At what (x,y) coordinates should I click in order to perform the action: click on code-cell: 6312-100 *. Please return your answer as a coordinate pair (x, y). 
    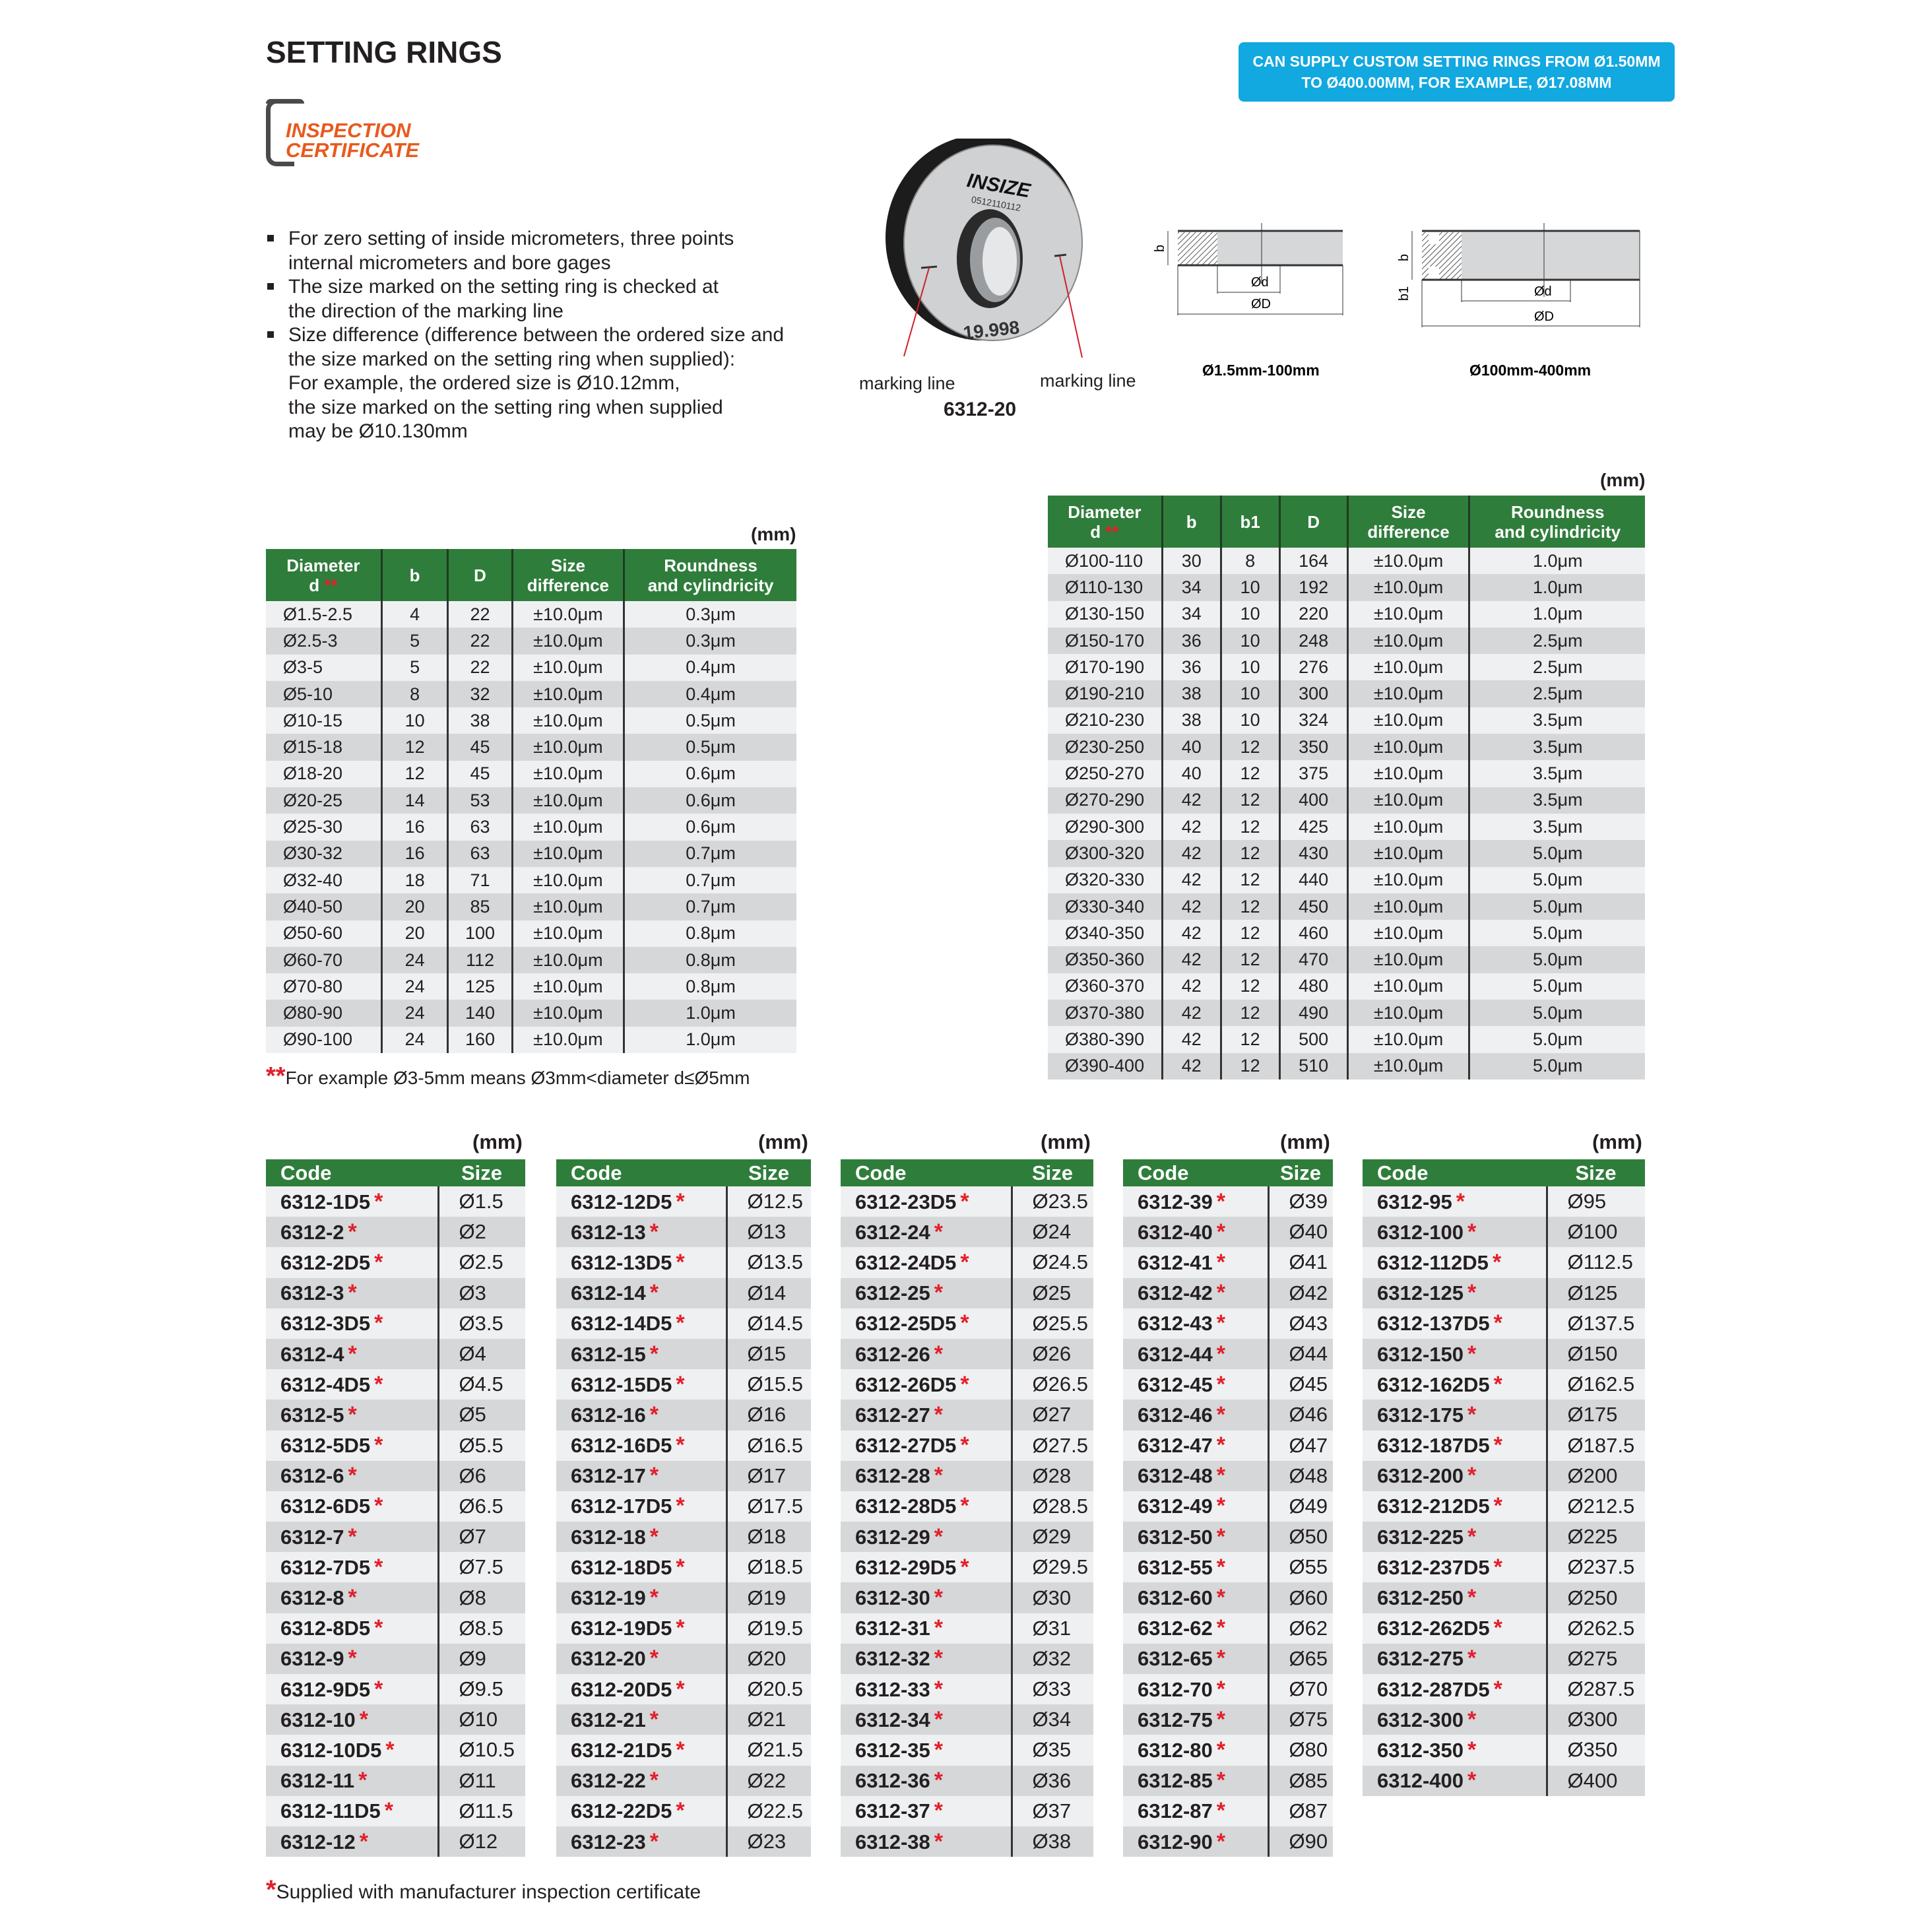
    Looking at the image, I should click on (1455, 1232).